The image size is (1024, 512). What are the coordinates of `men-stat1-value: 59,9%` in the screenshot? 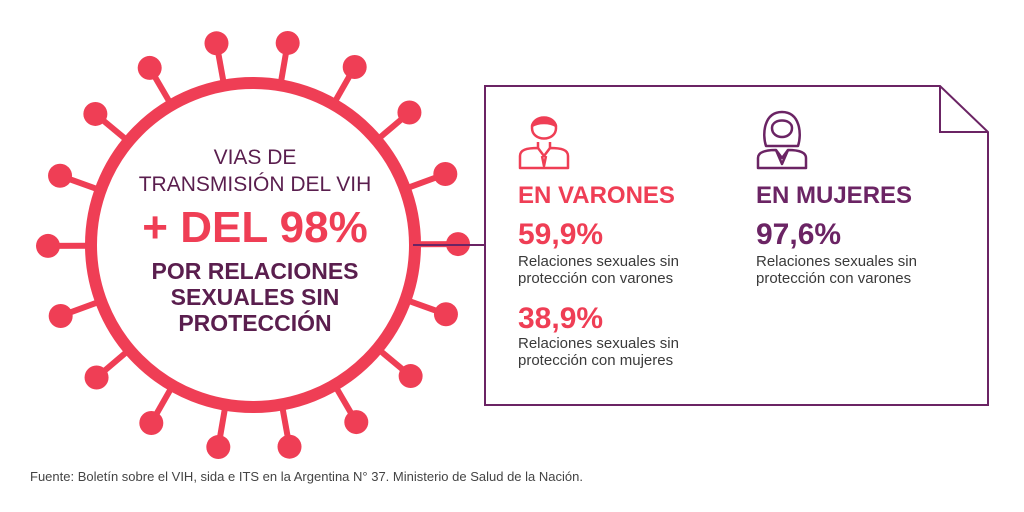 It's located at (561, 234).